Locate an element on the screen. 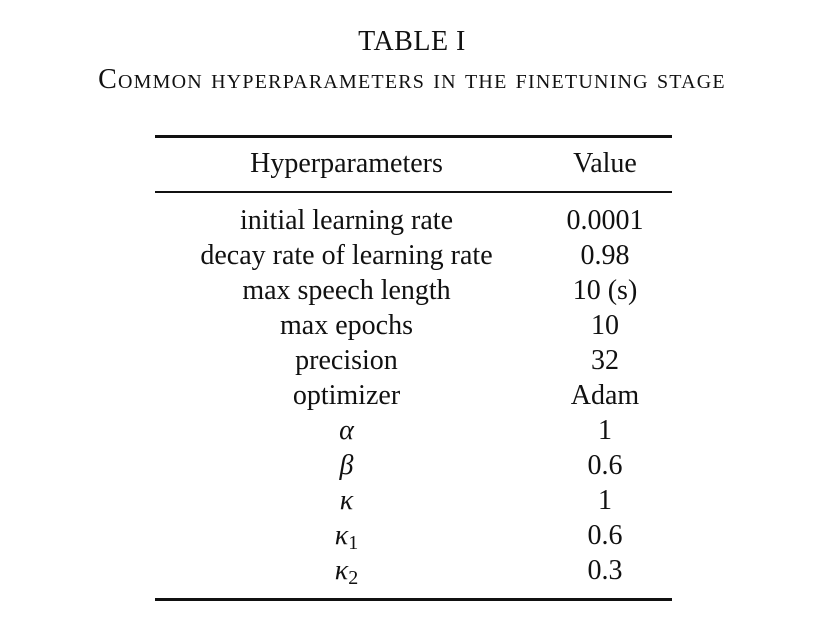 The image size is (824, 638). param-name: precision is located at coordinates (346, 360).